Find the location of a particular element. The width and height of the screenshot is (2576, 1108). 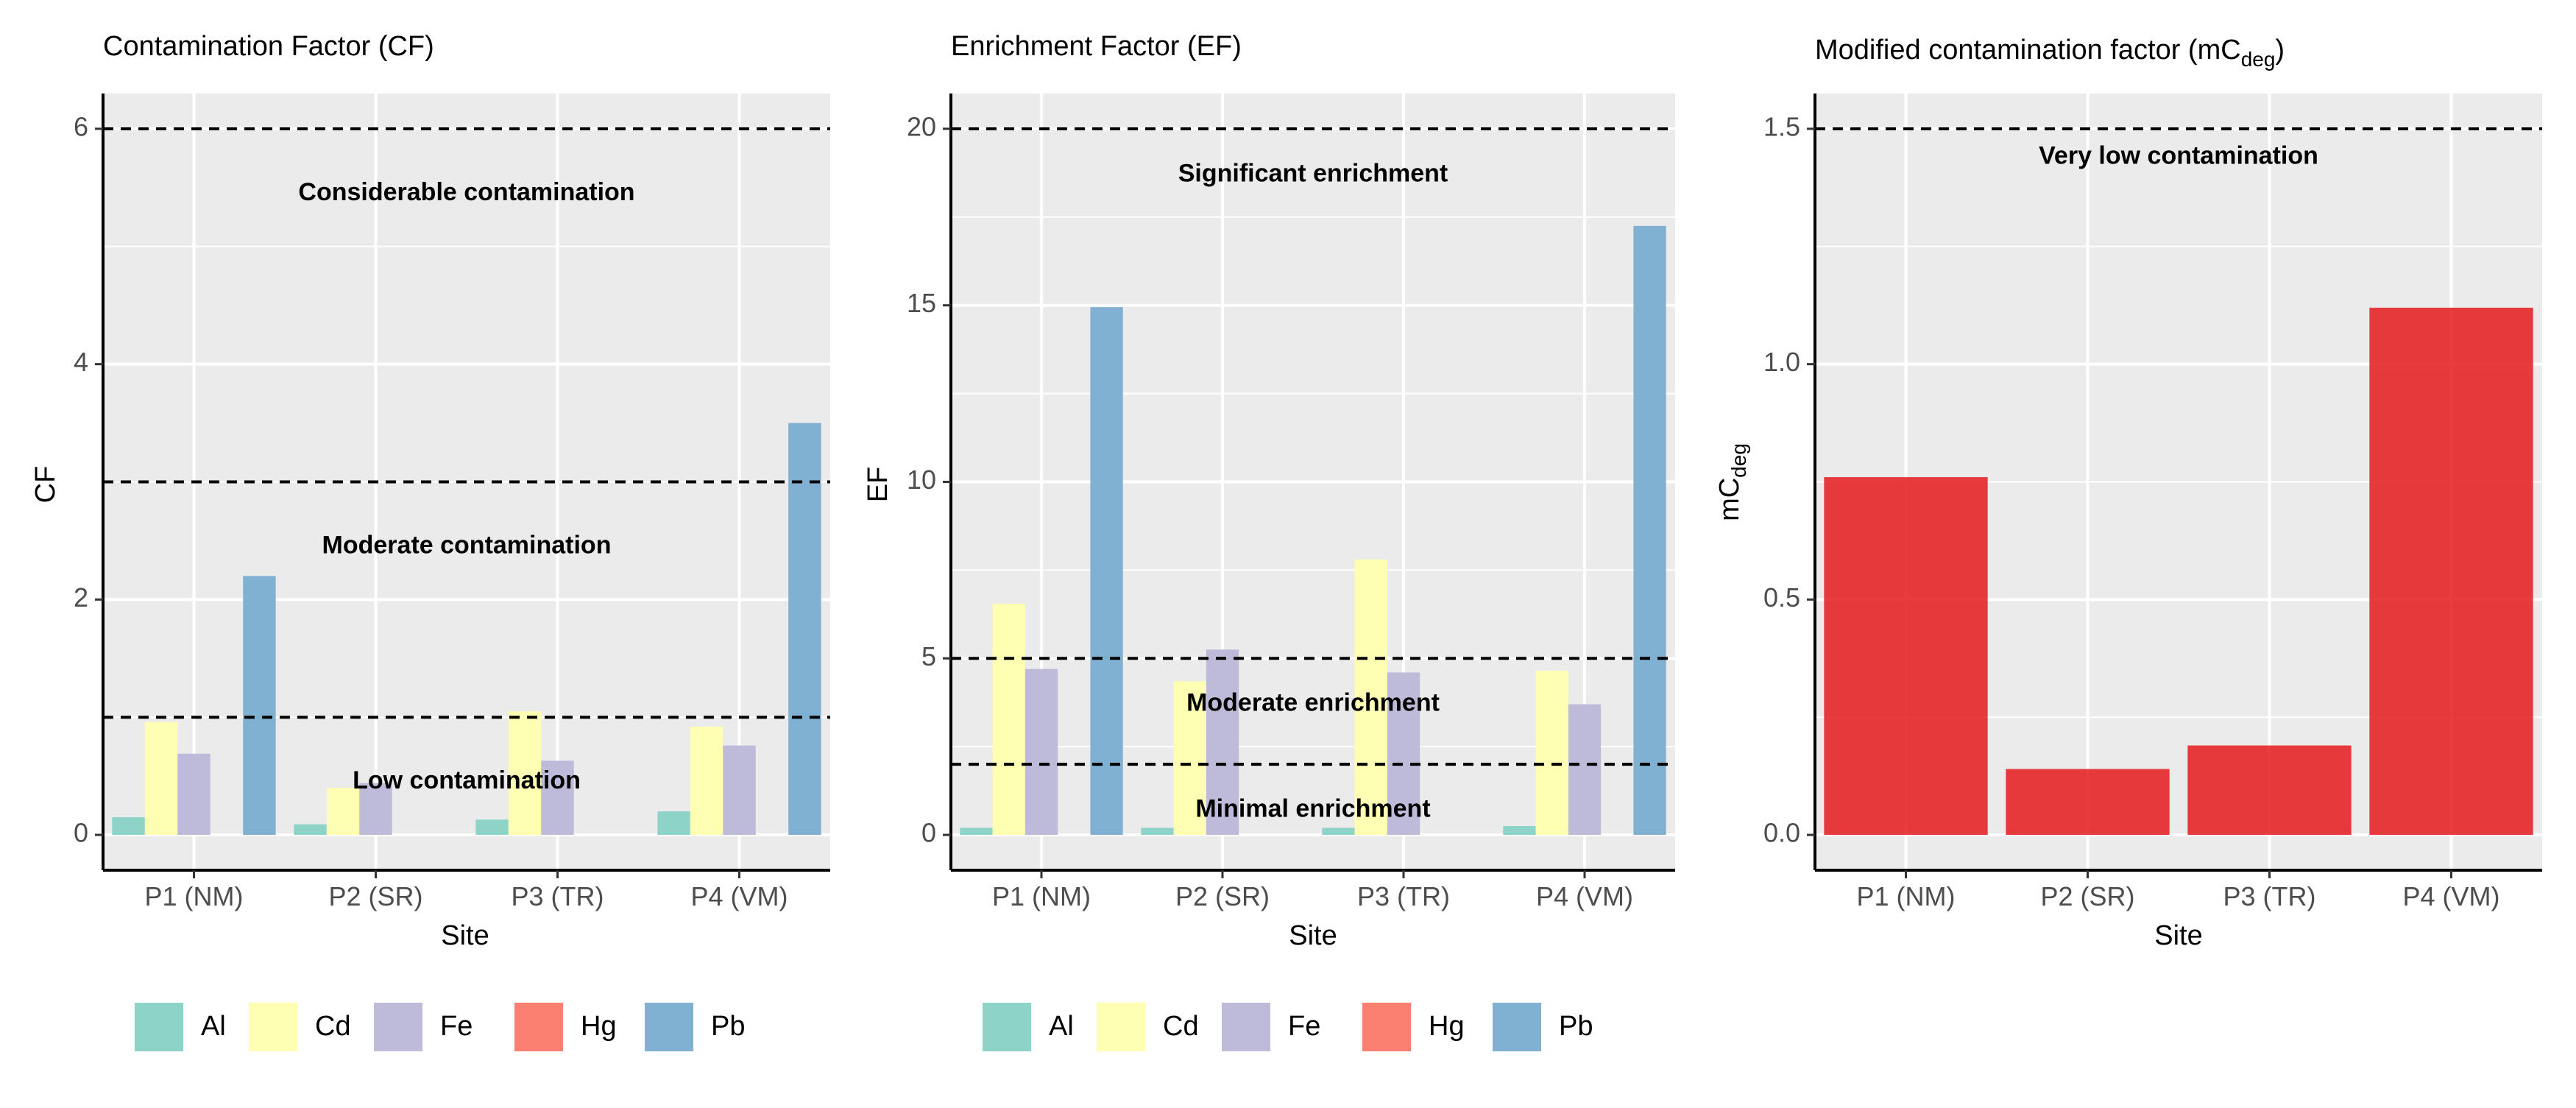

mcdeg-y-tick-label: 1.5 is located at coordinates (1781, 126).